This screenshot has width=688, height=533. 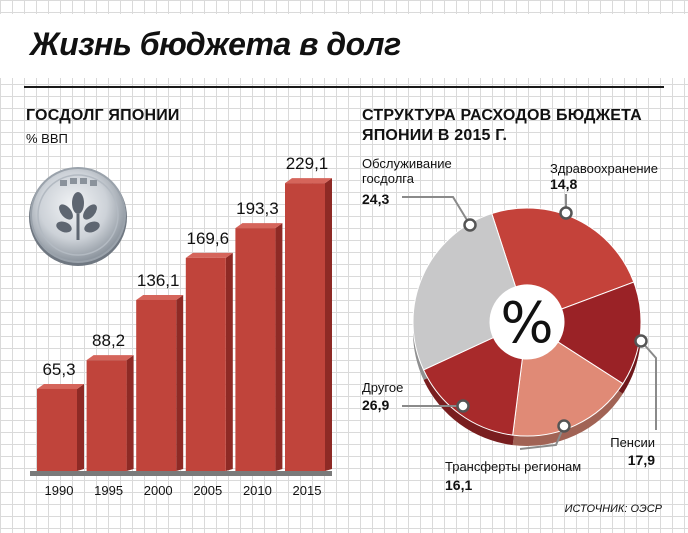 I want to click on pie-slice-value: 14,8, so click(x=563, y=184).